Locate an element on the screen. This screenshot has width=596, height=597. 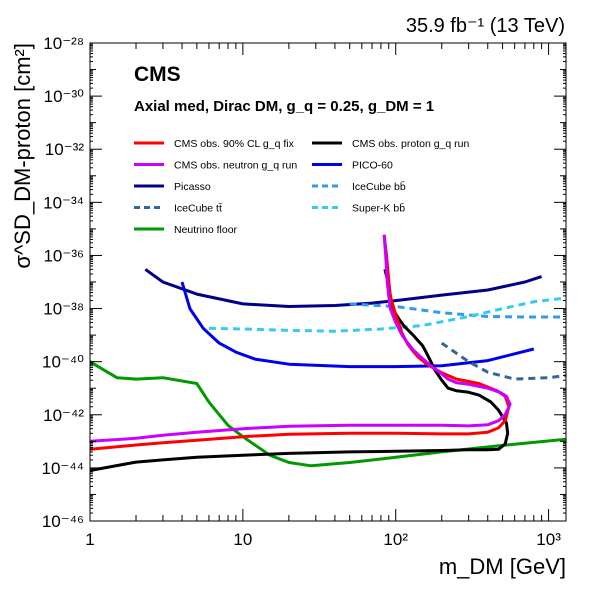
y-tick-label: 10⁻²⁸ is located at coordinates (63, 43).